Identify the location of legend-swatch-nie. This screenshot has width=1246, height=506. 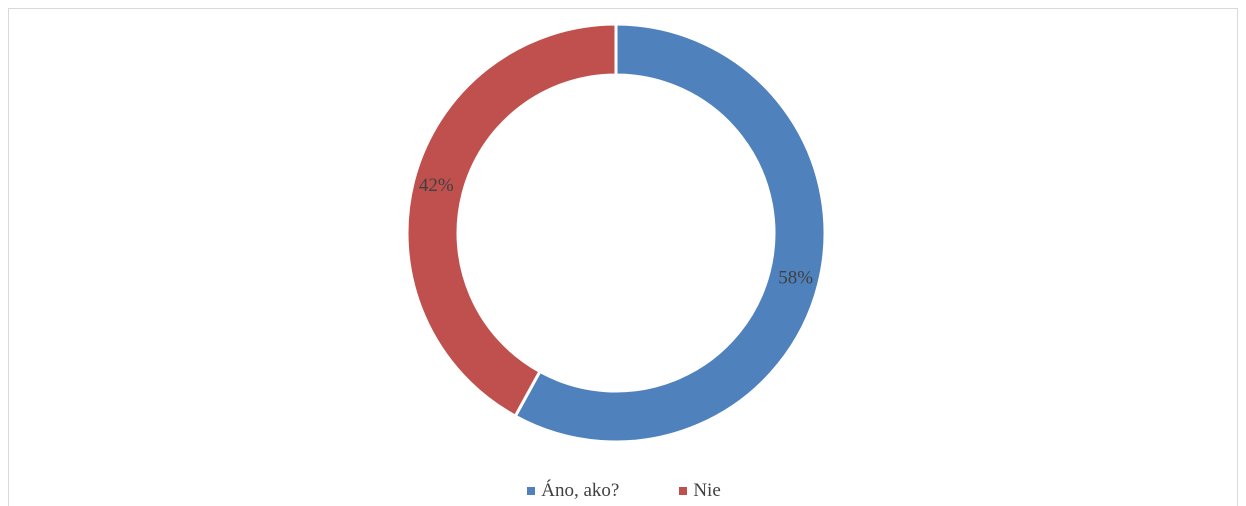
(683, 491).